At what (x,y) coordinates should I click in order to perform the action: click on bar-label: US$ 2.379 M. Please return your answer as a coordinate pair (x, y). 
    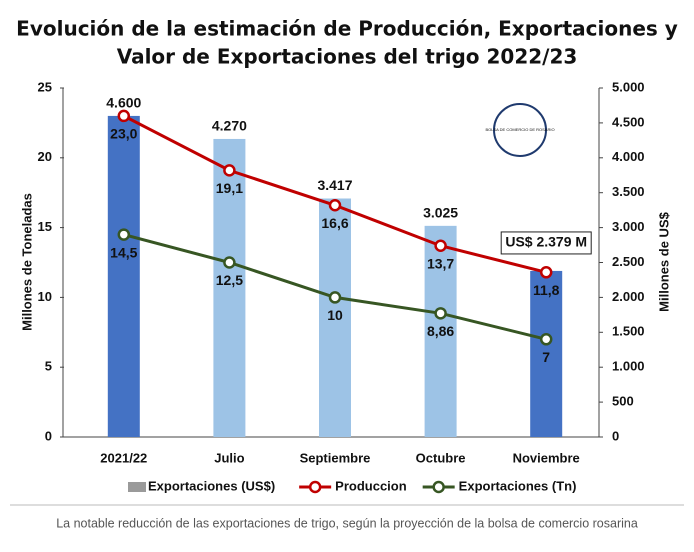
    Looking at the image, I should click on (546, 242).